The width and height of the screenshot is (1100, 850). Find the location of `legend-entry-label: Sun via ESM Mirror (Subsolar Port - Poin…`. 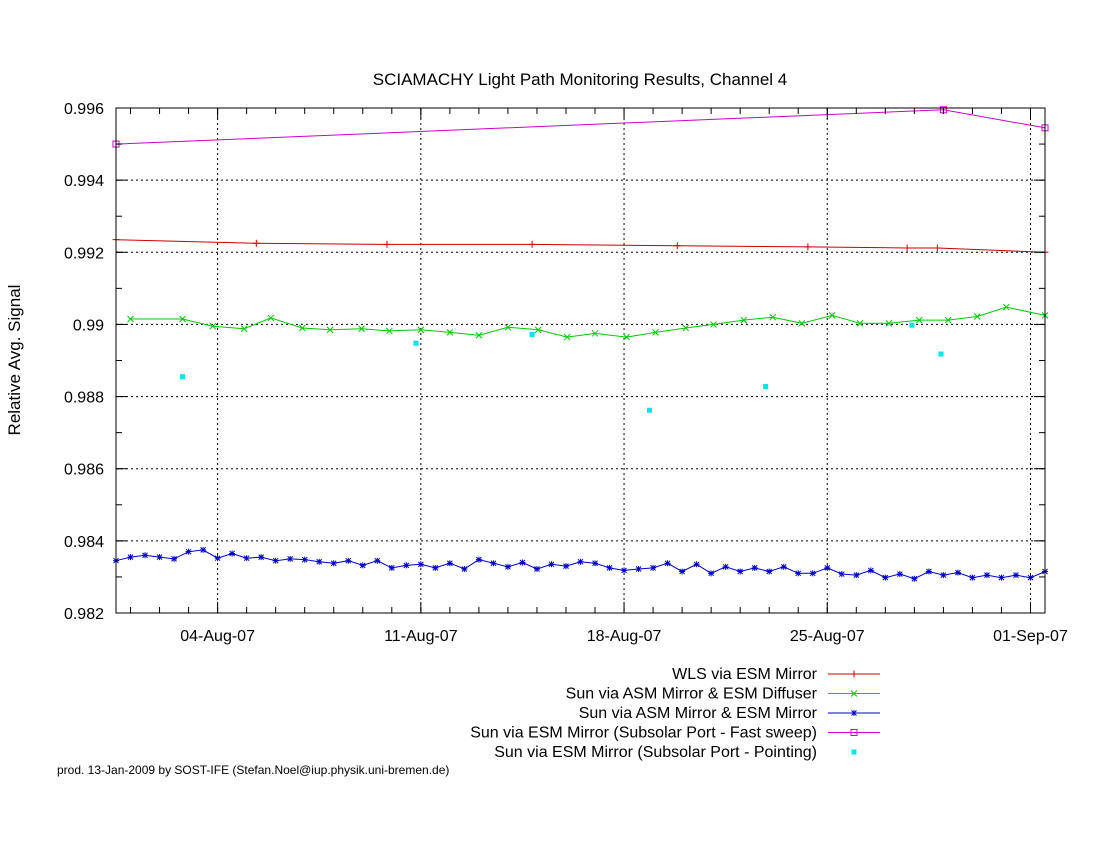

legend-entry-label: Sun via ESM Mirror (Subsolar Port - Poin… is located at coordinates (655, 752).